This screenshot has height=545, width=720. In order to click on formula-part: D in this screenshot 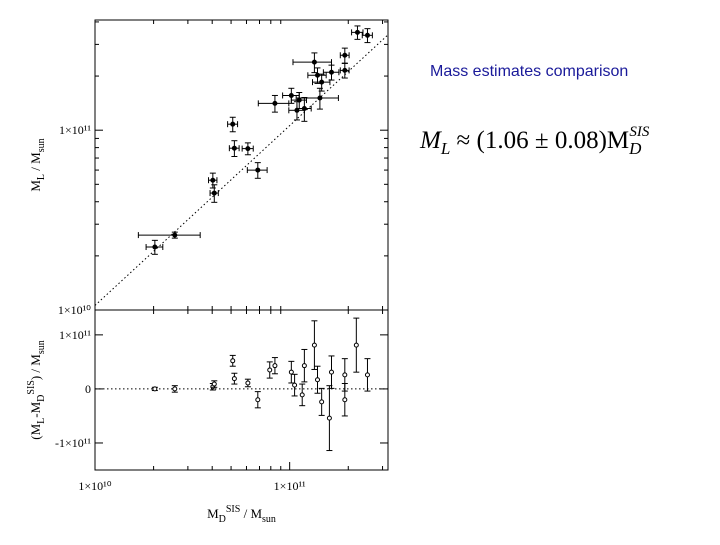, I will do `click(635, 148)`.